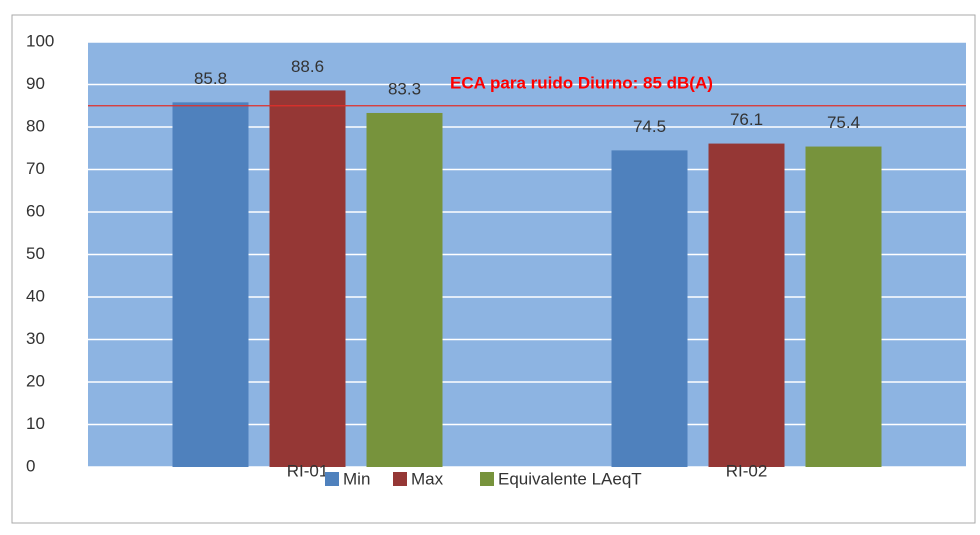 This screenshot has width=980, height=535. What do you see at coordinates (30, 465) in the screenshot?
I see `y-tick-label: 0` at bounding box center [30, 465].